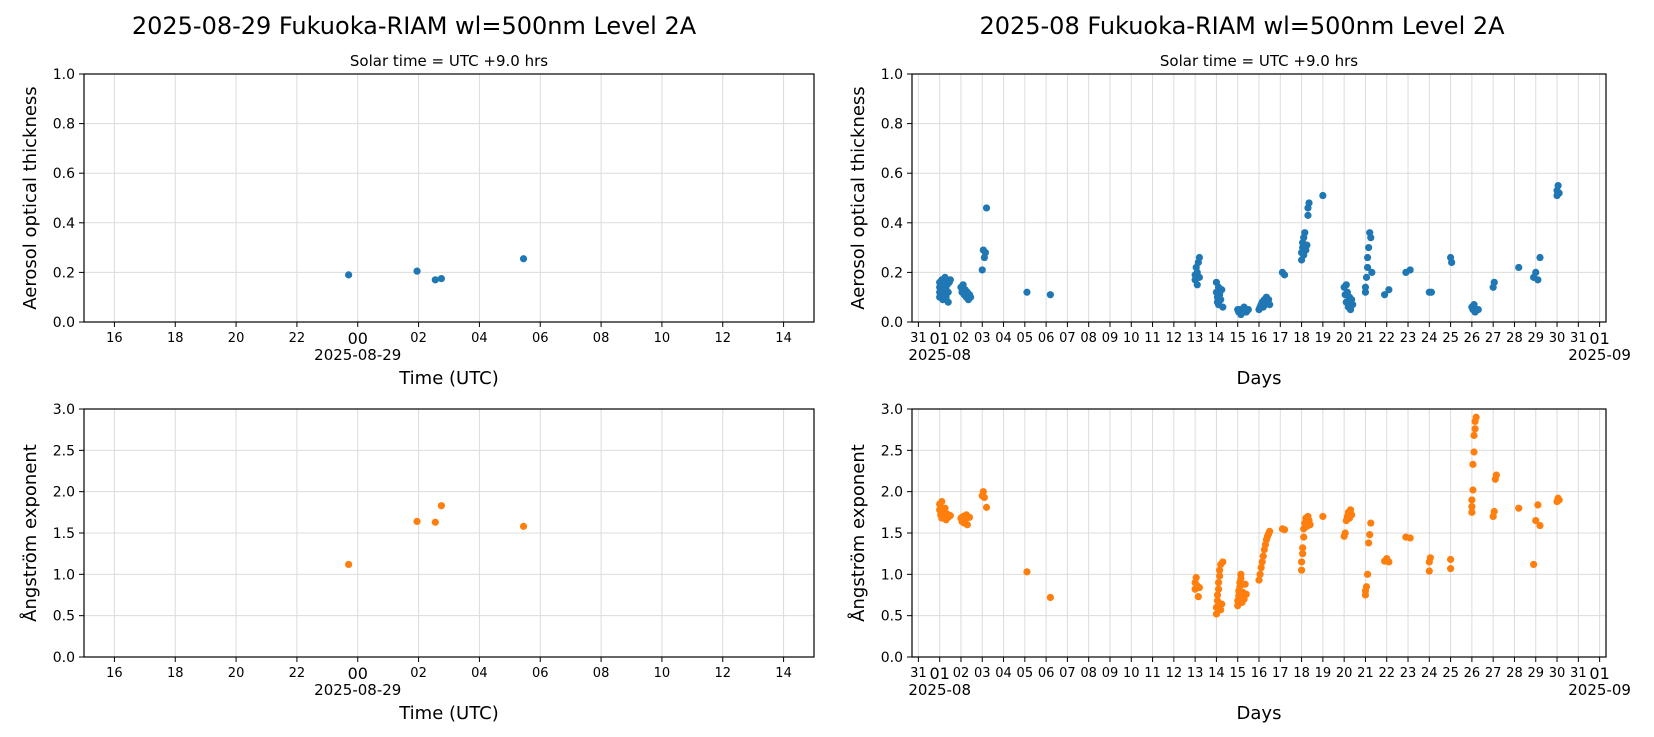 The height and width of the screenshot is (737, 1654). What do you see at coordinates (1557, 673) in the screenshot?
I see `x-tick-label: 30` at bounding box center [1557, 673].